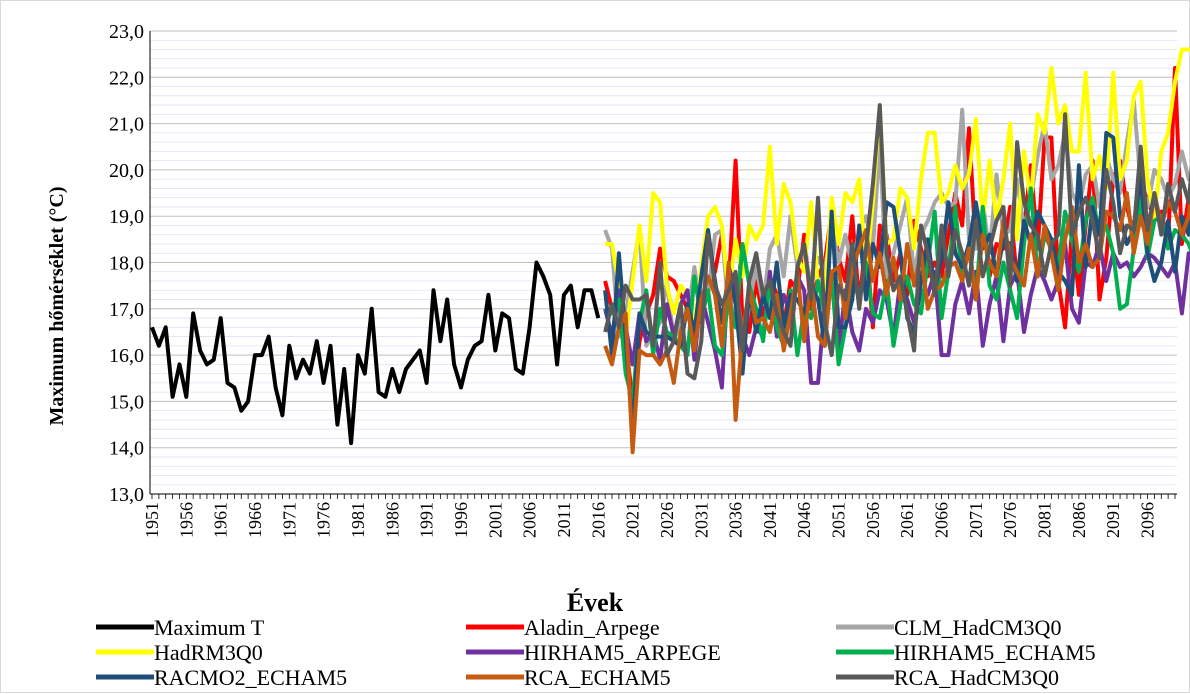 This screenshot has width=1190, height=694. I want to click on x-tick-label: 1996, so click(461, 520).